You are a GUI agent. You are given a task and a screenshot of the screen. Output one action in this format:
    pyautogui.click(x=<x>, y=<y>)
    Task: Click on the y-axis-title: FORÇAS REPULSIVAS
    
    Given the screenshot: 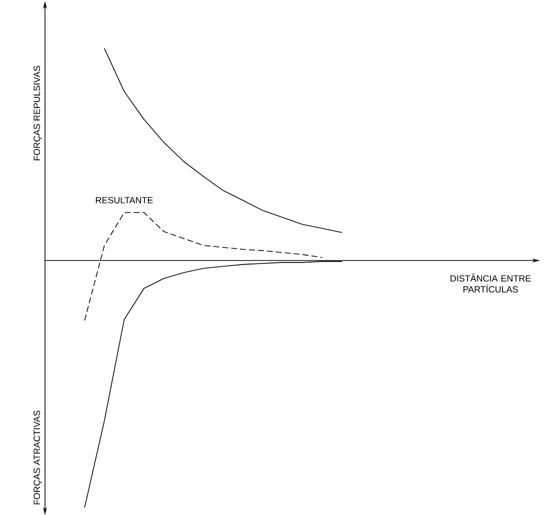 What is the action you would take?
    pyautogui.click(x=38, y=113)
    